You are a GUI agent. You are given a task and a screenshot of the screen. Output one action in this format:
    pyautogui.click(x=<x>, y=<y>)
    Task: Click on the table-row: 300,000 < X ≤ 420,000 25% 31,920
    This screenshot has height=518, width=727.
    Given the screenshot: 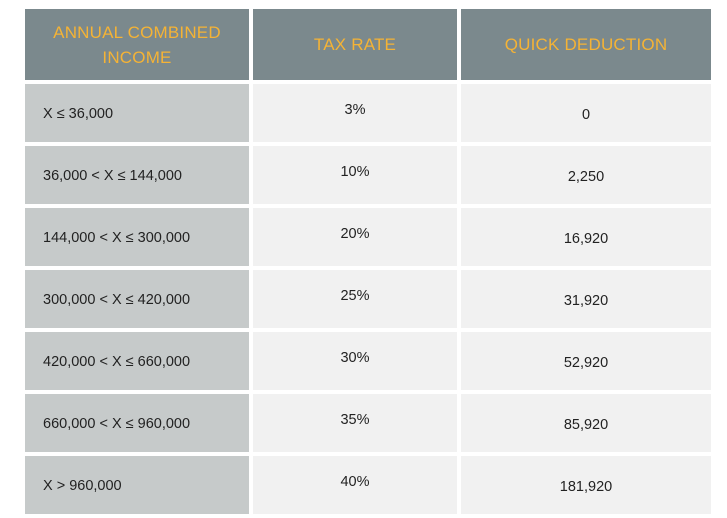 What is the action you would take?
    pyautogui.click(x=368, y=299)
    